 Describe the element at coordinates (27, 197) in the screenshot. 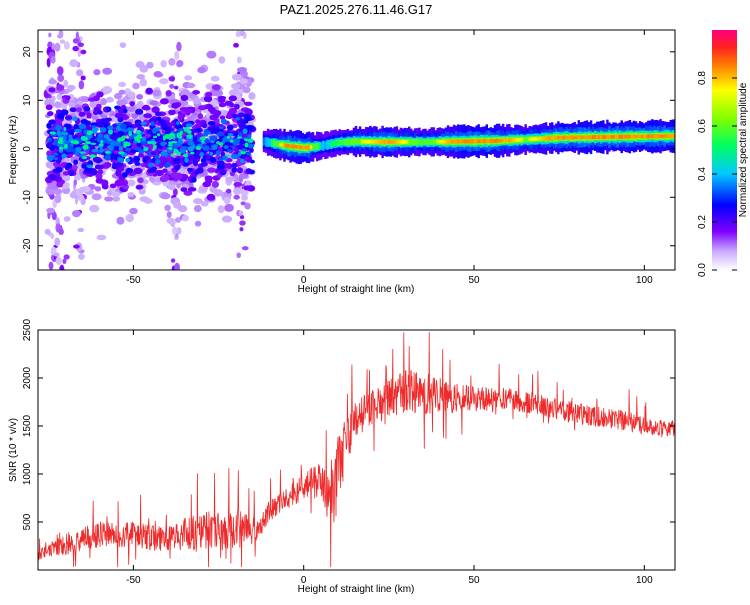

I see `y-tick-label: -10` at that location.